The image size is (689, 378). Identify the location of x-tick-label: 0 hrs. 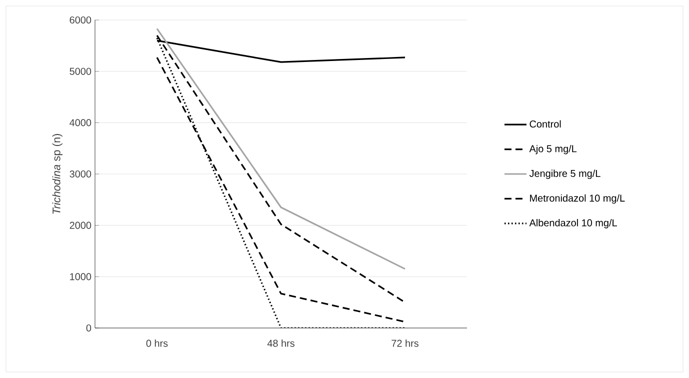
(157, 343).